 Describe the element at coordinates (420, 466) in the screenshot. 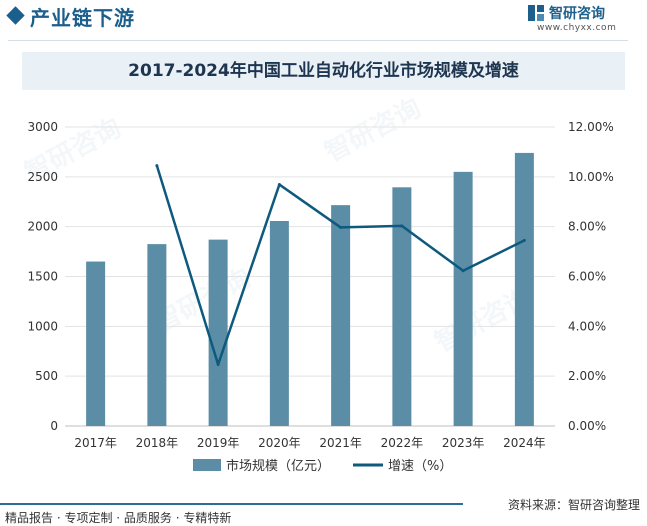

I see `legend-label-line: 增速（%）` at that location.